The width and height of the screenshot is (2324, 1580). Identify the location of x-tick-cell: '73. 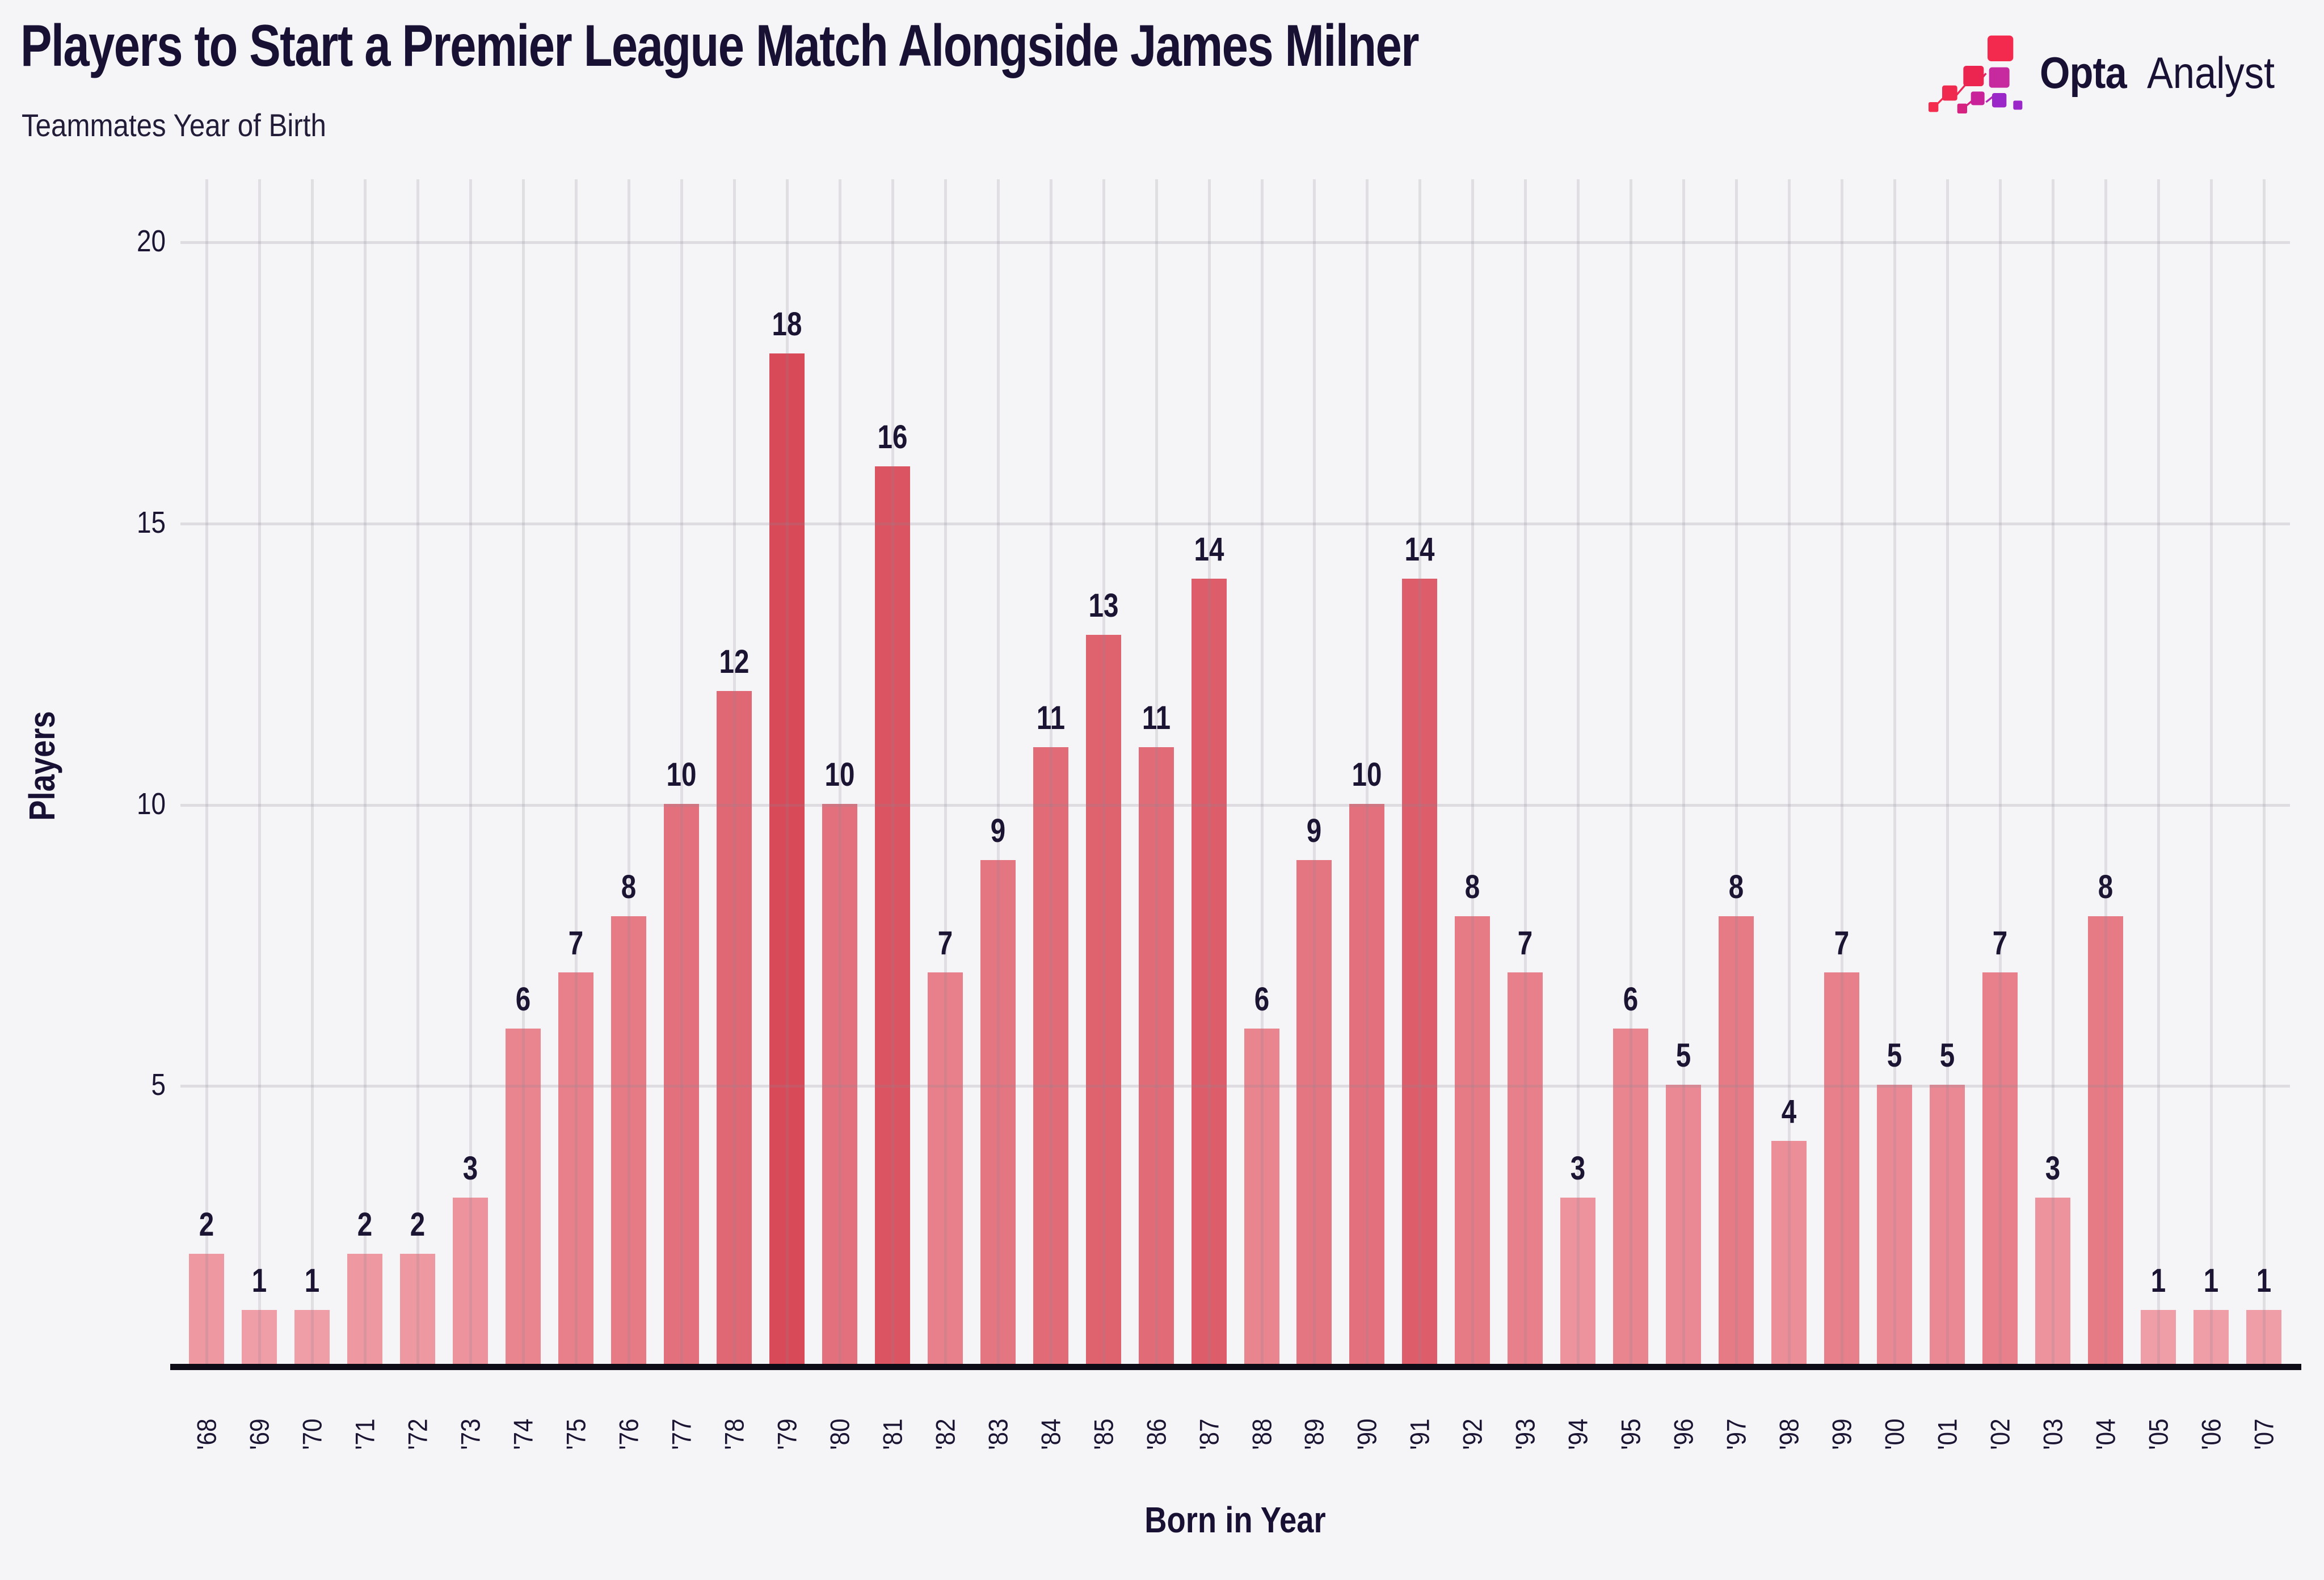
(471, 1434).